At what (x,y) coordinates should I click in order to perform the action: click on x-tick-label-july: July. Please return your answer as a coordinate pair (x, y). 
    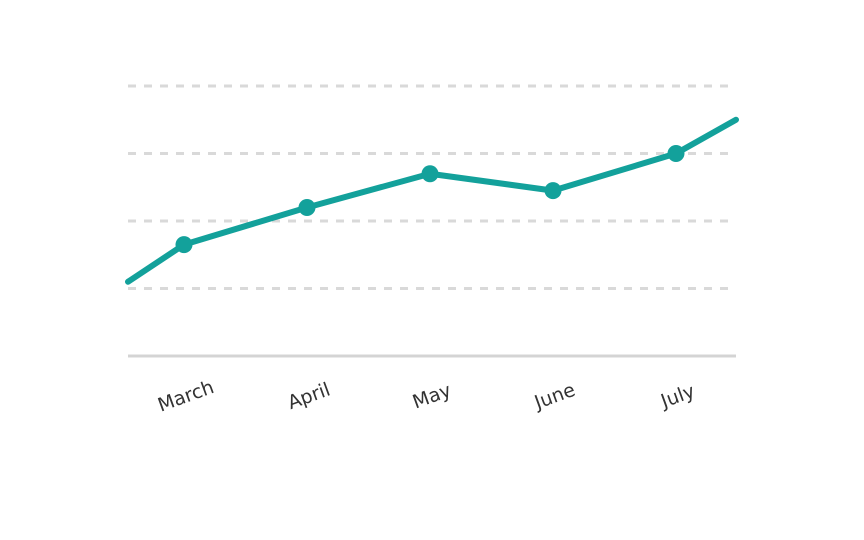
    Looking at the image, I should click on (677, 396).